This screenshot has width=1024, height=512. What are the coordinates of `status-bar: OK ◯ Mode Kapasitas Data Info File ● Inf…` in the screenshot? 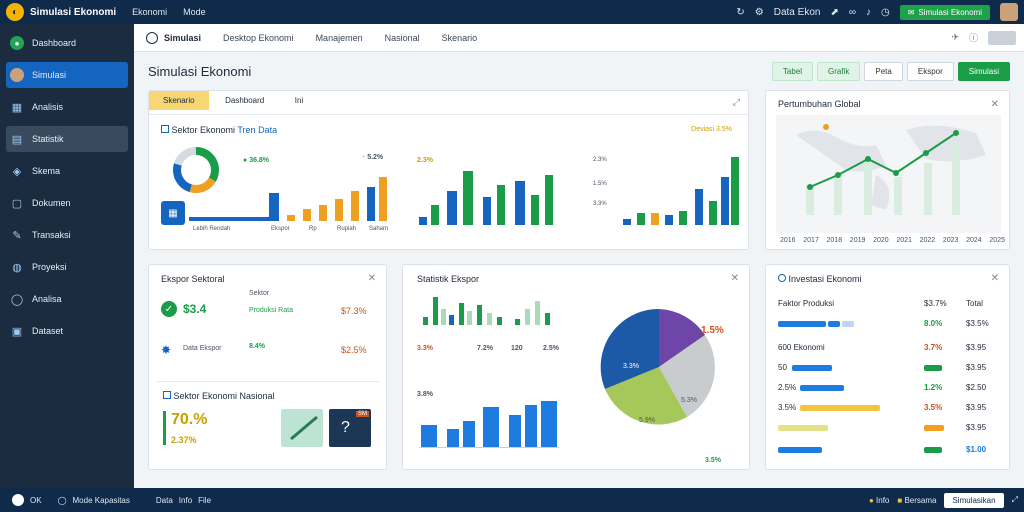 It's located at (512, 500).